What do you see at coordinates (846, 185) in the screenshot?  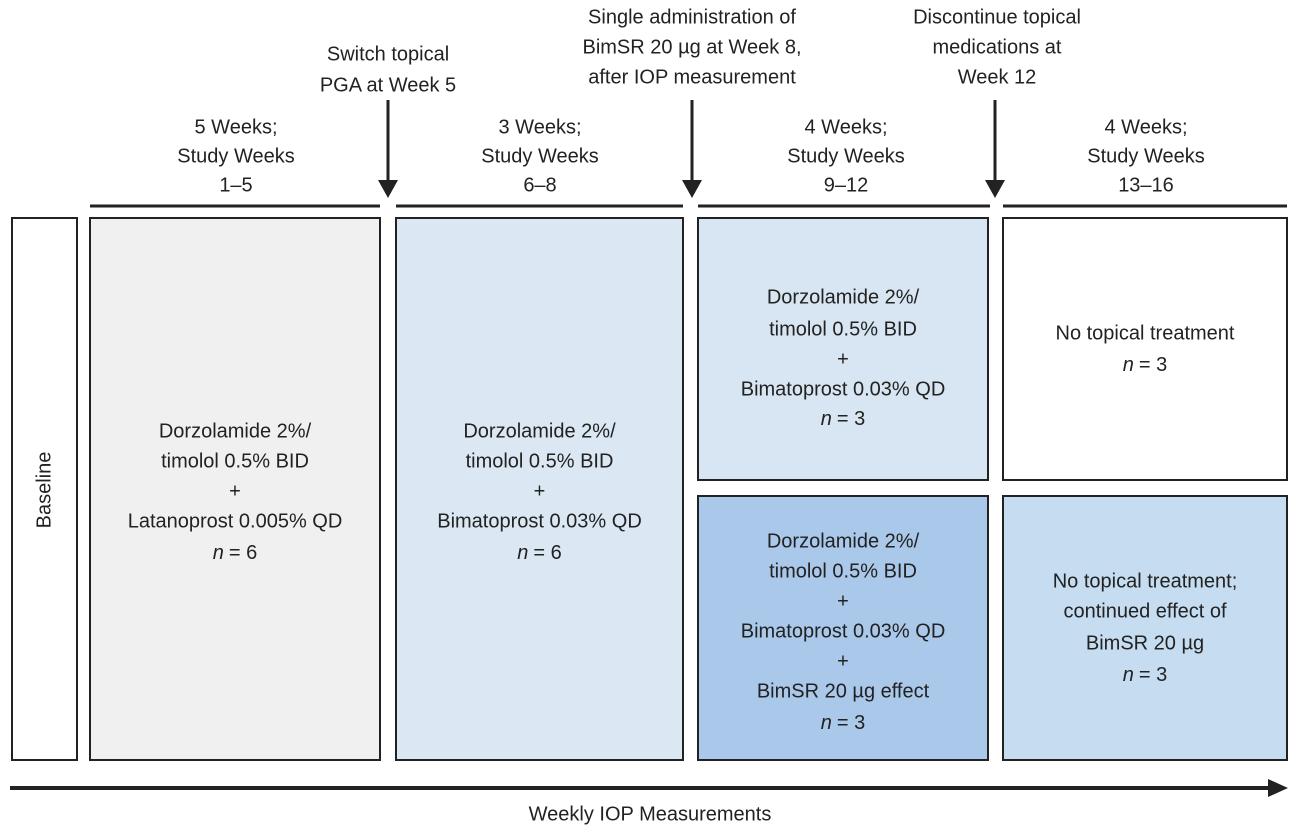 I see `period-label: 9–12` at bounding box center [846, 185].